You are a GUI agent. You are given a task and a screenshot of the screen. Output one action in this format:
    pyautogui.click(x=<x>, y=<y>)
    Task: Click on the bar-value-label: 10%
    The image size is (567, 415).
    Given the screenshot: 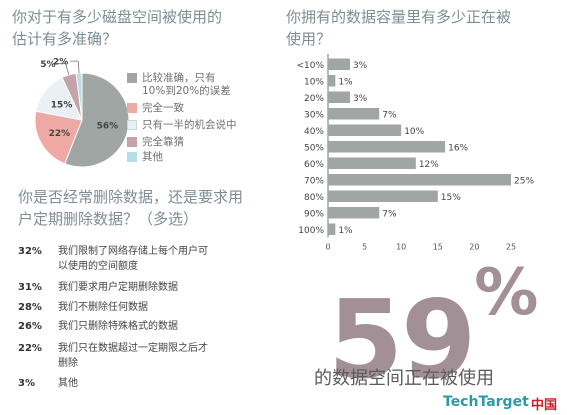 What is the action you would take?
    pyautogui.click(x=414, y=132)
    